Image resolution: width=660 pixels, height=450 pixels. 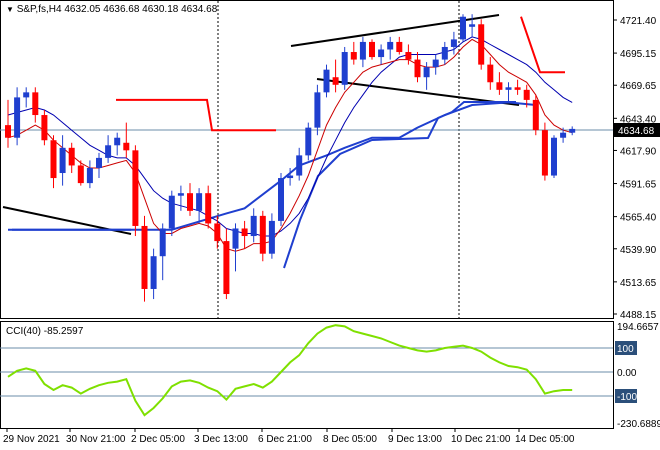 I want to click on price-tick-label: 4669.65, so click(x=638, y=86).